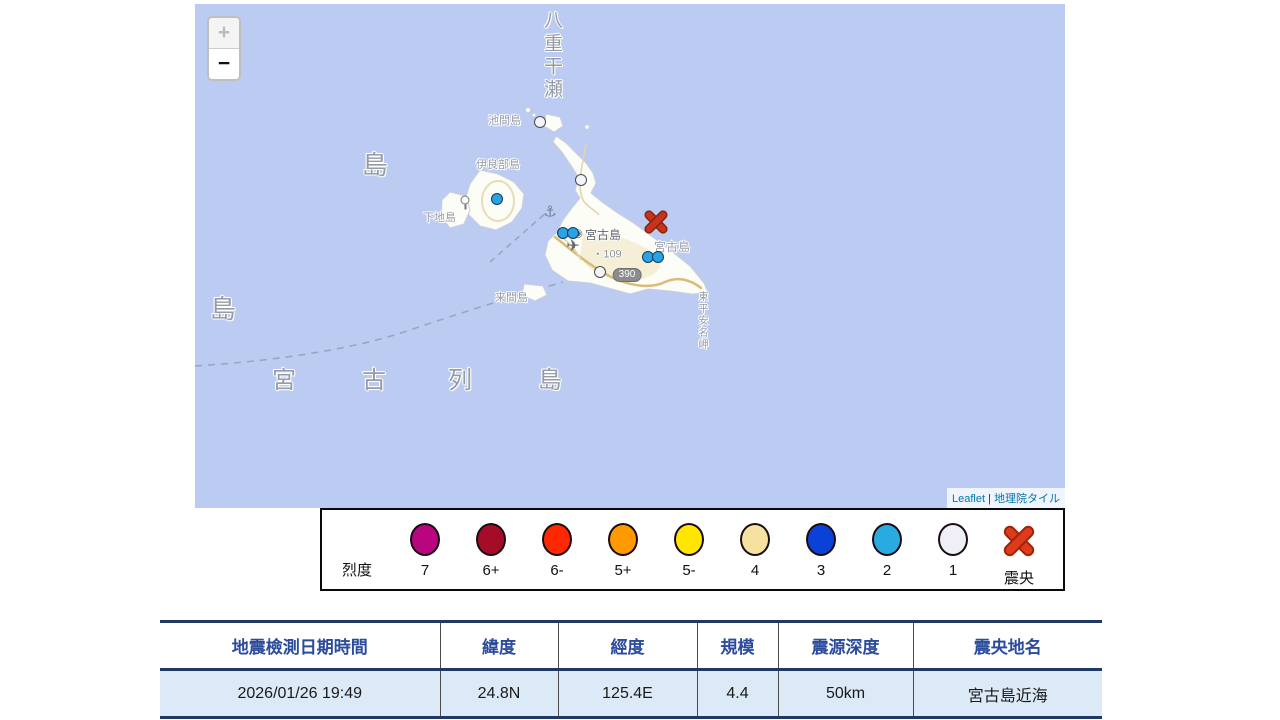  I want to click on legend-item-6+: 6+, so click(491, 549).